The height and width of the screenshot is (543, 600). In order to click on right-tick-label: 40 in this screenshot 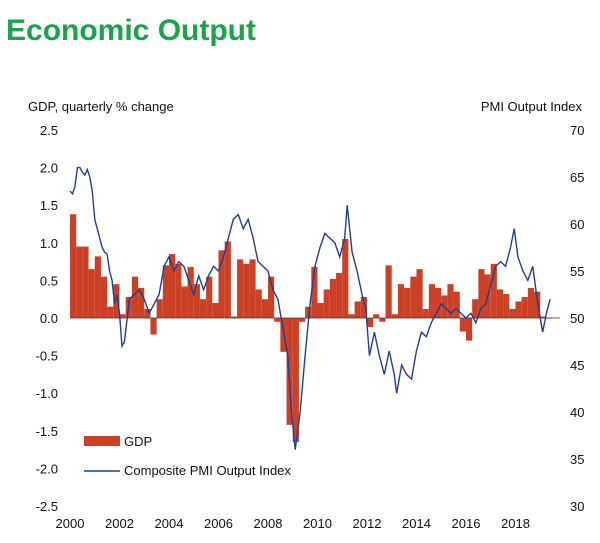, I will do `click(577, 412)`.